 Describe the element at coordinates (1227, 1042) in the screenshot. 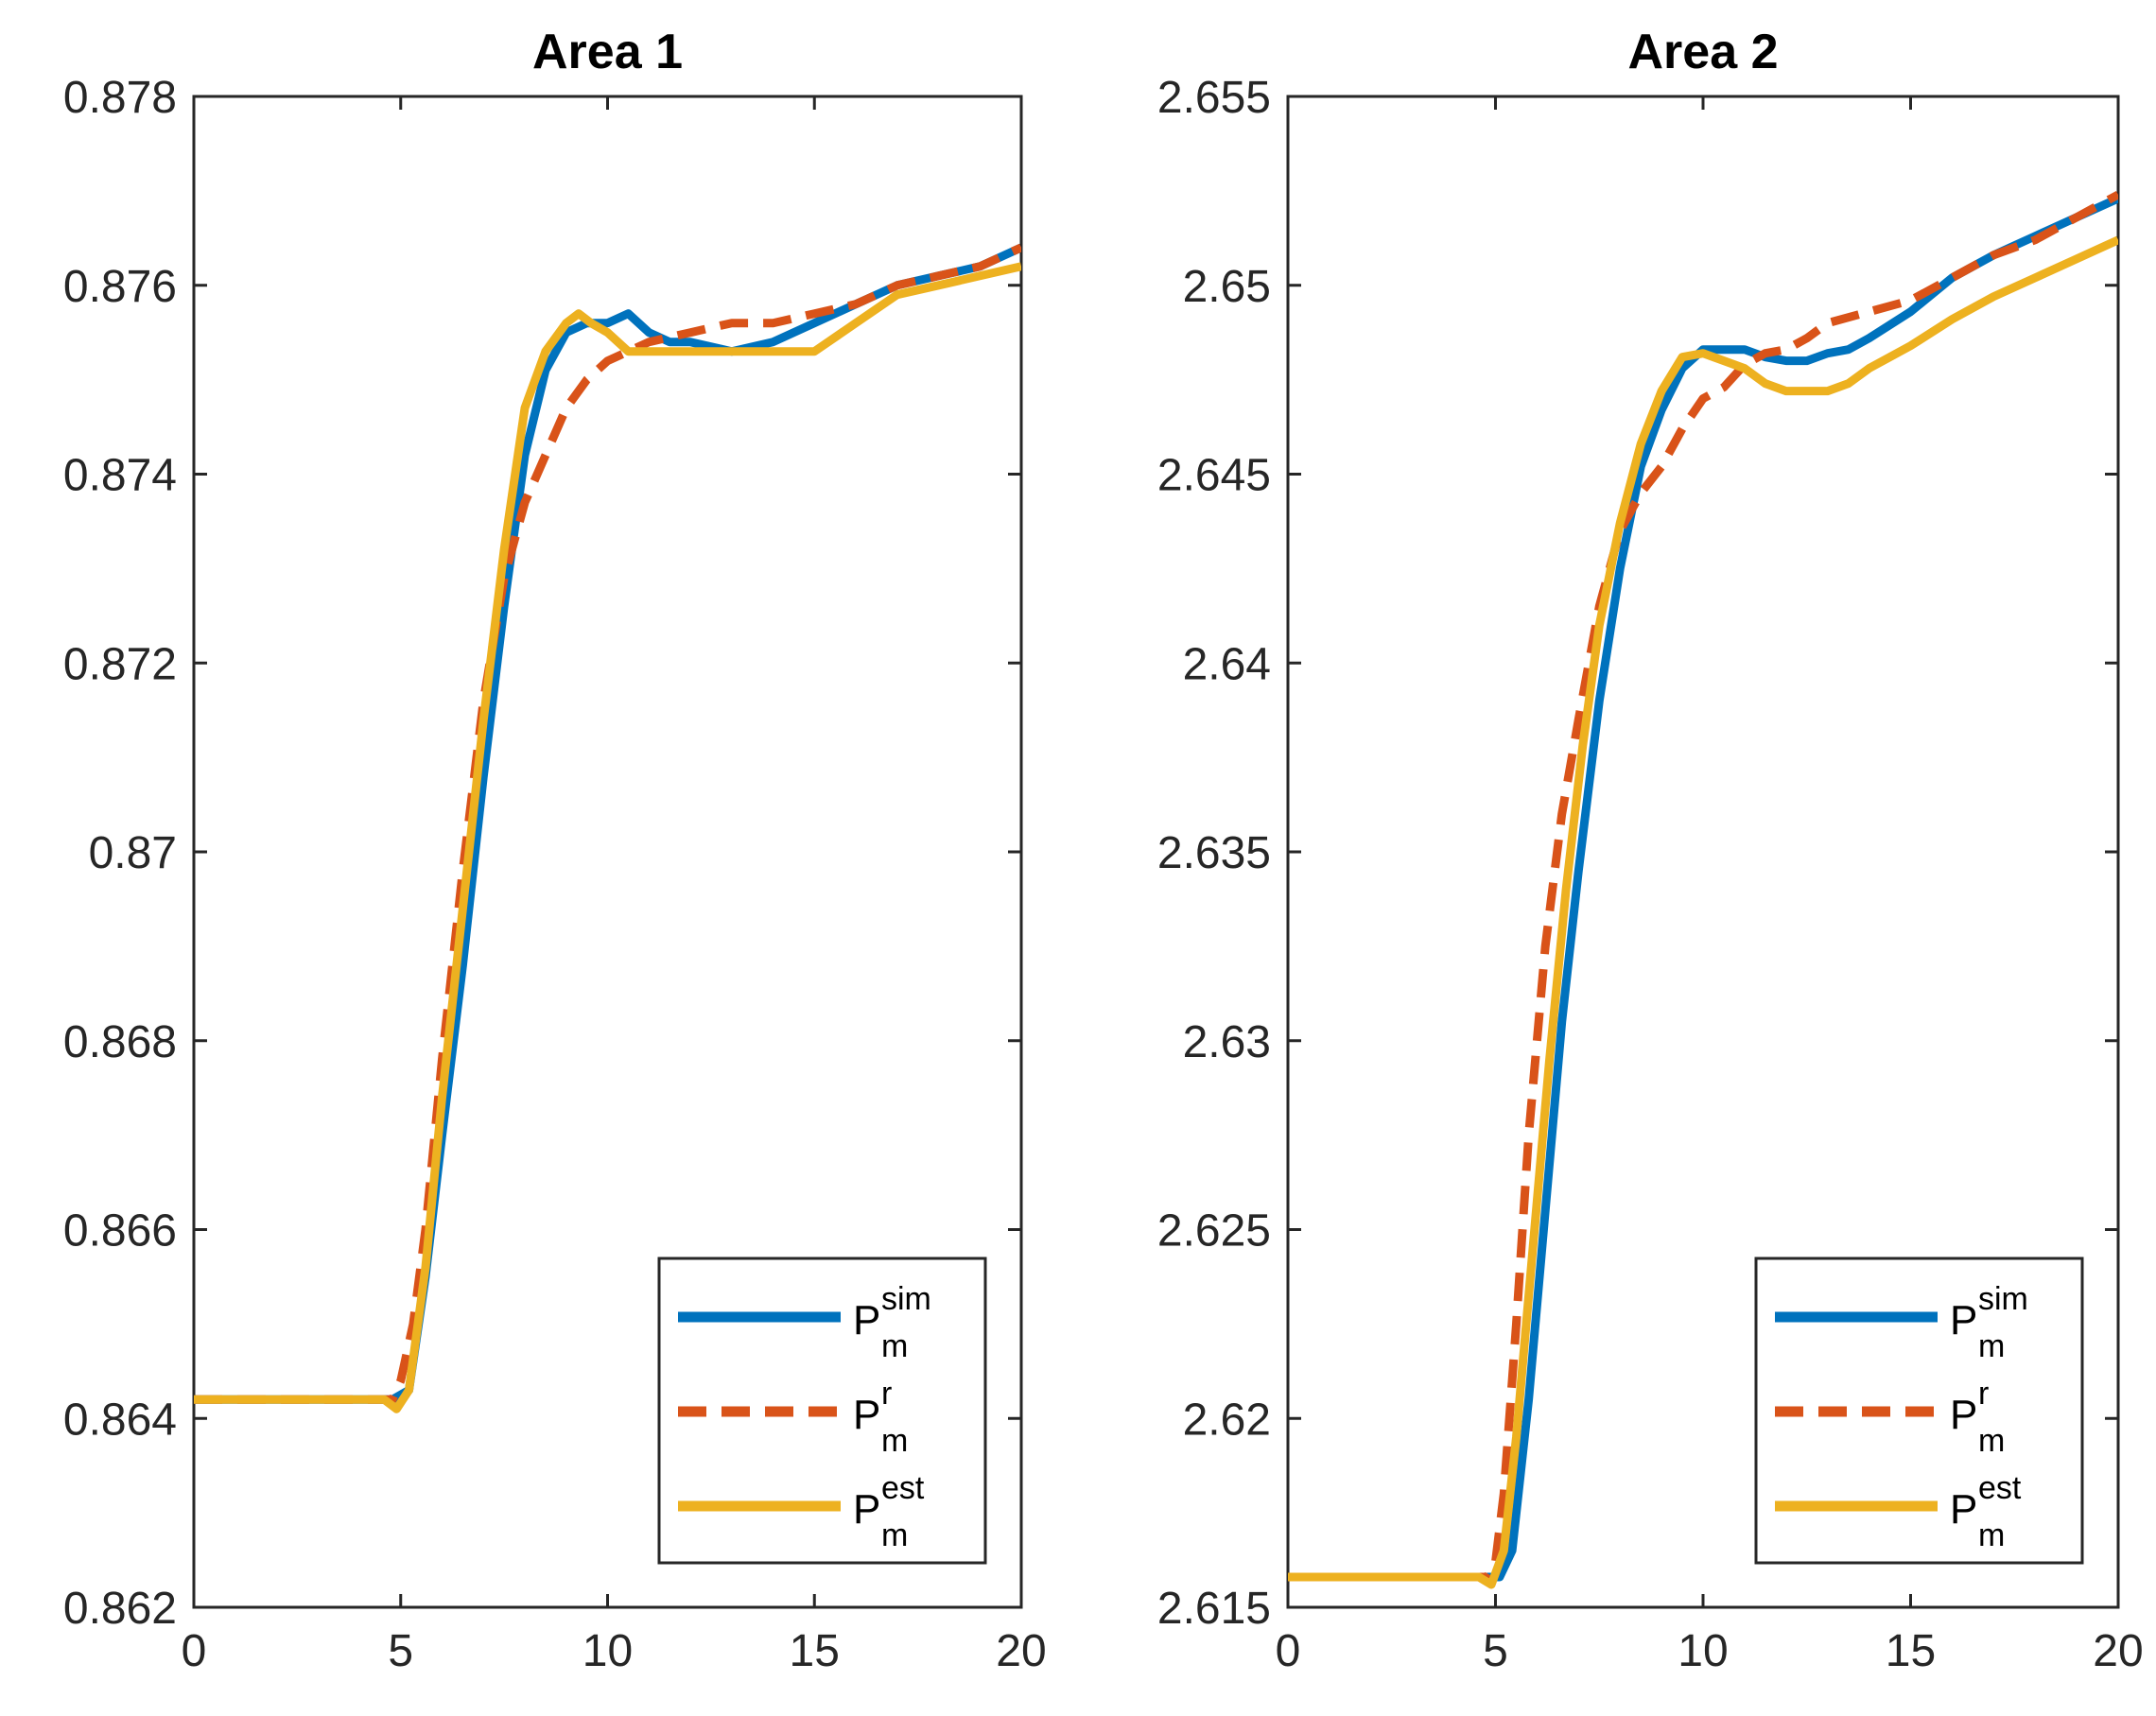

I see `y-tick-label: 2.63` at that location.